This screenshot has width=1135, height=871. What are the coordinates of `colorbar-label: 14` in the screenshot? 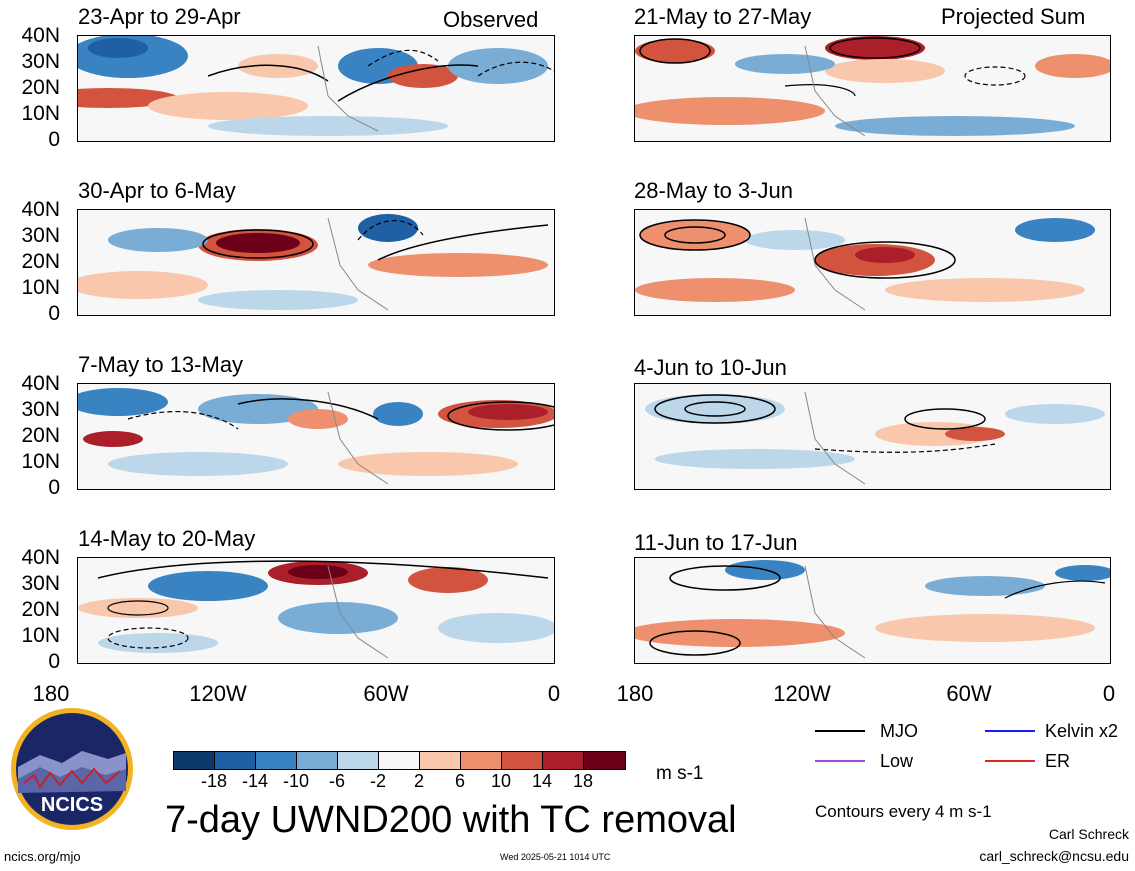 It's located at (542, 781).